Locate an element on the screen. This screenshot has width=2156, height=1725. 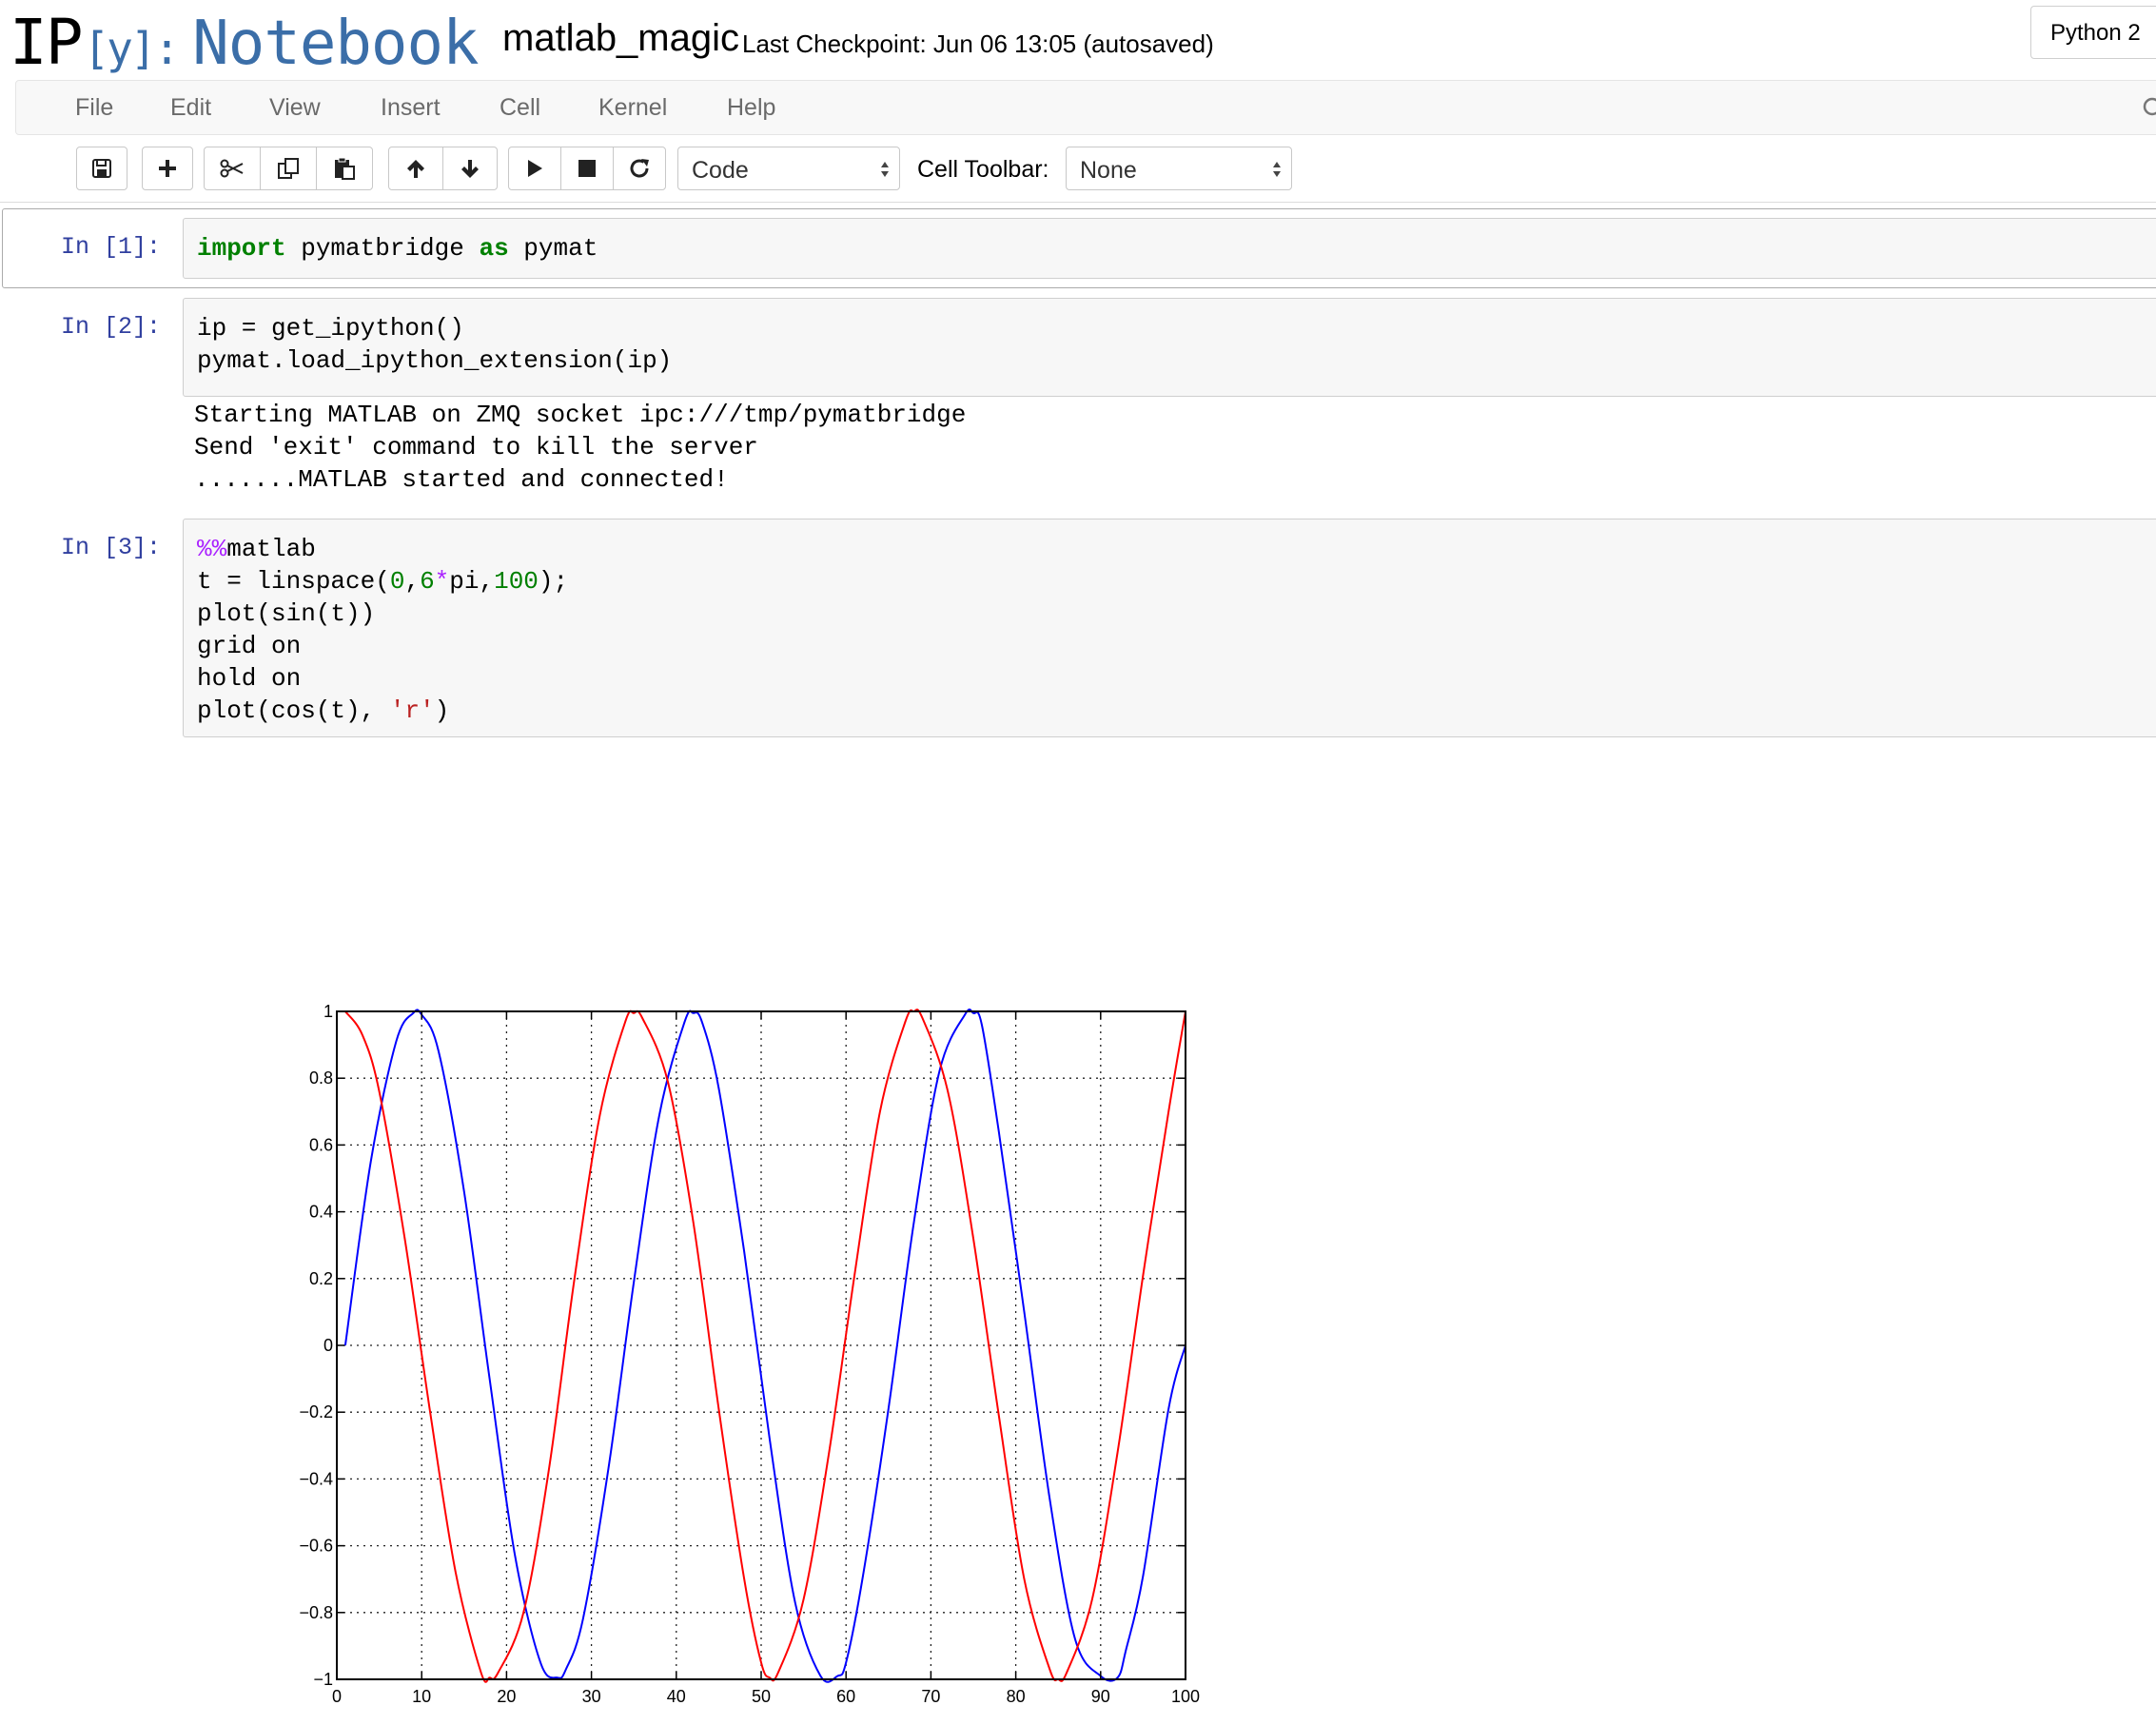
code-cell-selected is located at coordinates (1079, 248).